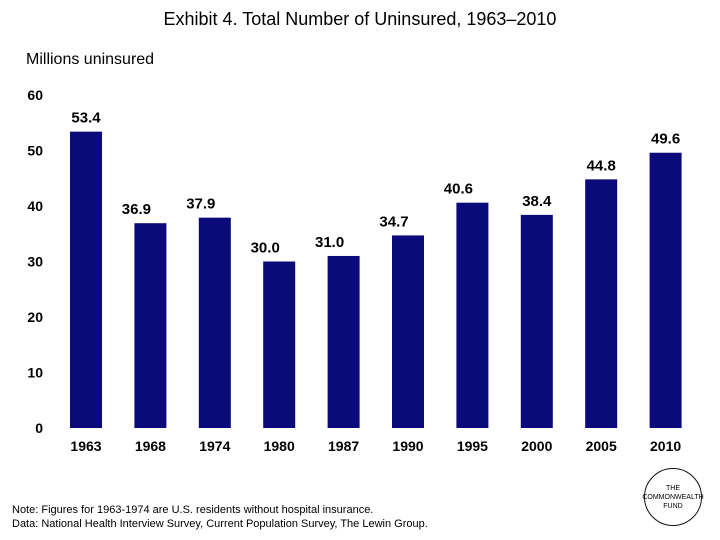 The image size is (720, 540). What do you see at coordinates (150, 446) in the screenshot?
I see `x-tick-label-1968: 1968` at bounding box center [150, 446].